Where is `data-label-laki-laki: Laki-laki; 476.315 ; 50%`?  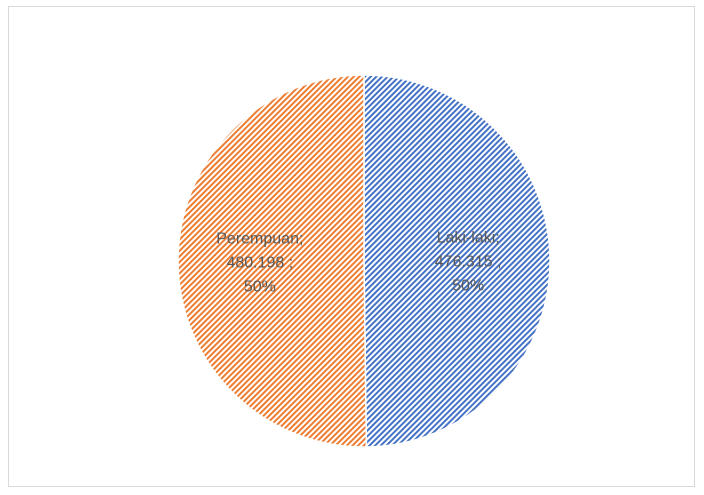 data-label-laki-laki: Laki-laki; 476.315 ; 50% is located at coordinates (468, 261).